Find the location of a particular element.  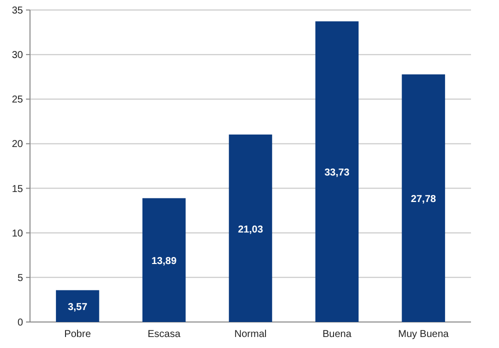

x-tick-label: Buena is located at coordinates (337, 334).